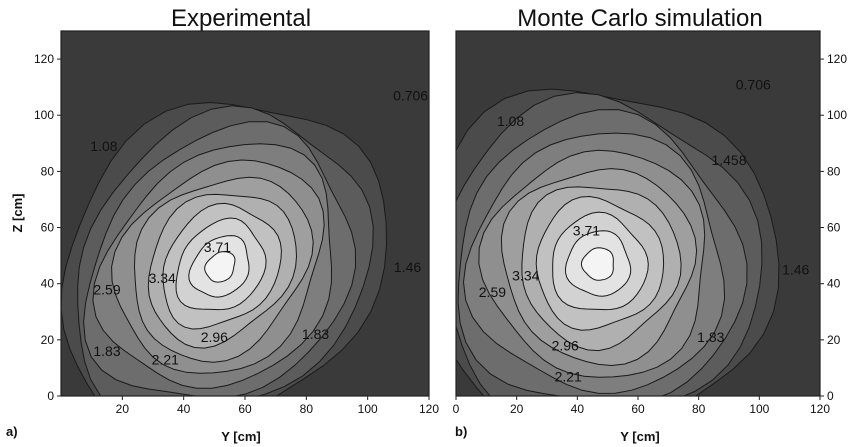 The height and width of the screenshot is (447, 854). What do you see at coordinates (640, 436) in the screenshot?
I see `x-axis-label-b: Y [cm]` at bounding box center [640, 436].